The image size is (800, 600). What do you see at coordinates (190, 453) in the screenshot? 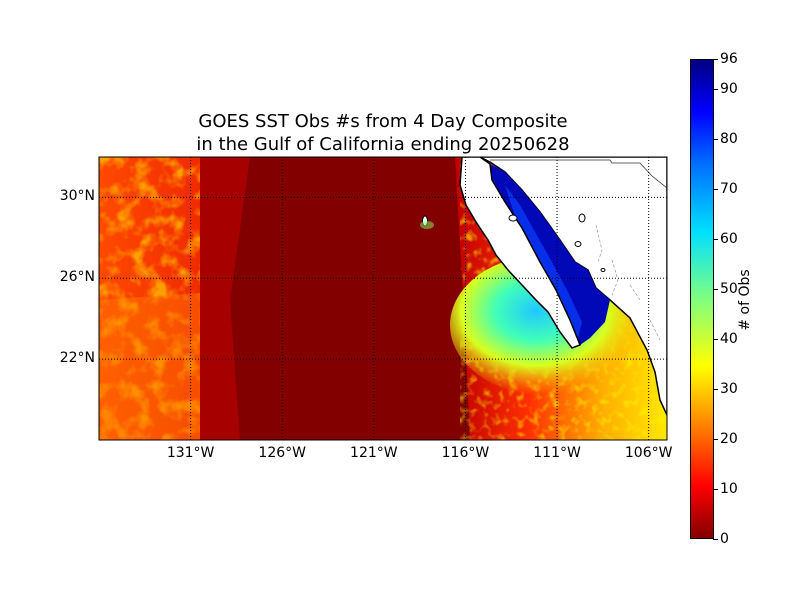
I see `lon-tick-label: 131°W` at bounding box center [190, 453].